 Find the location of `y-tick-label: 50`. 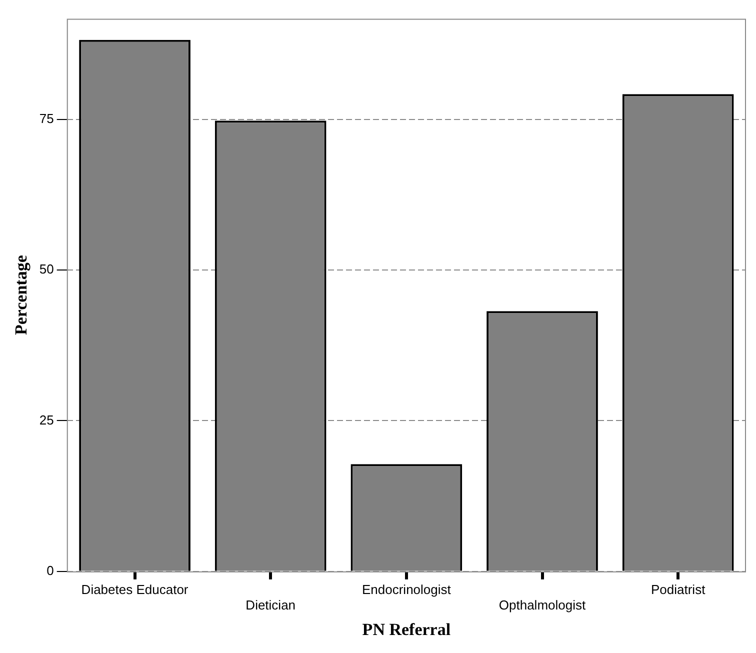

y-tick-label: 50 is located at coordinates (46, 269).